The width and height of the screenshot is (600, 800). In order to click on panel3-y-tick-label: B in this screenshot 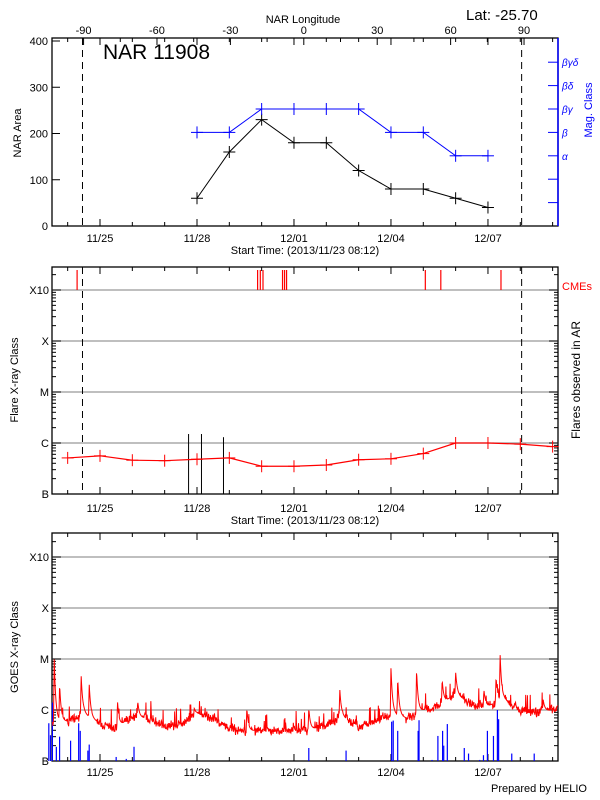, I will do `click(45, 762)`.